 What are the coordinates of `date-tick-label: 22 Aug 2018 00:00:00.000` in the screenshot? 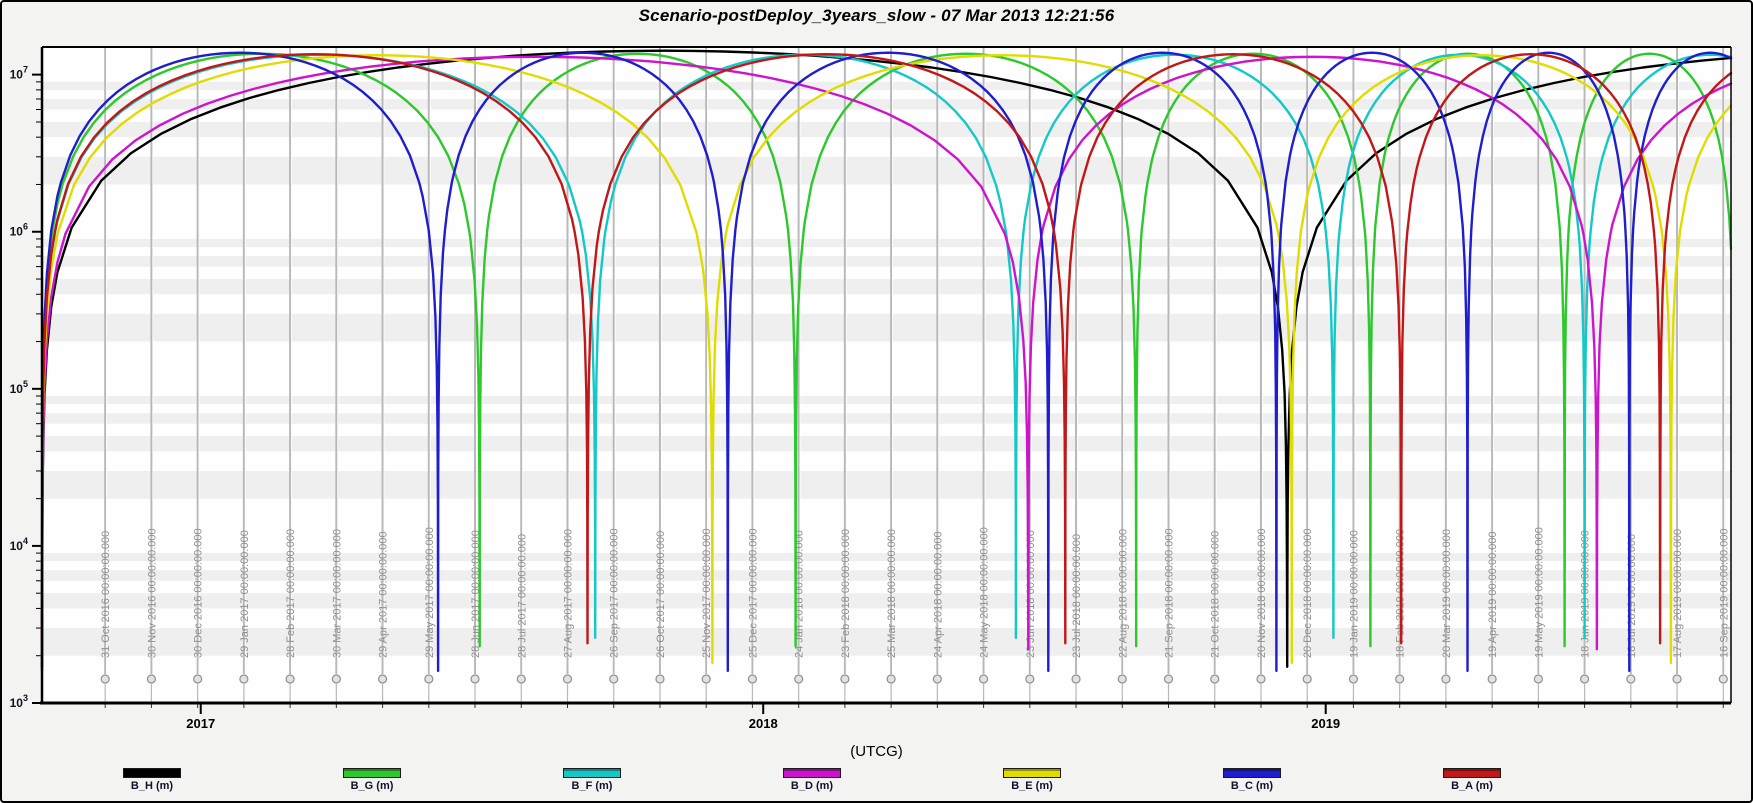 It's located at (1123, 593).